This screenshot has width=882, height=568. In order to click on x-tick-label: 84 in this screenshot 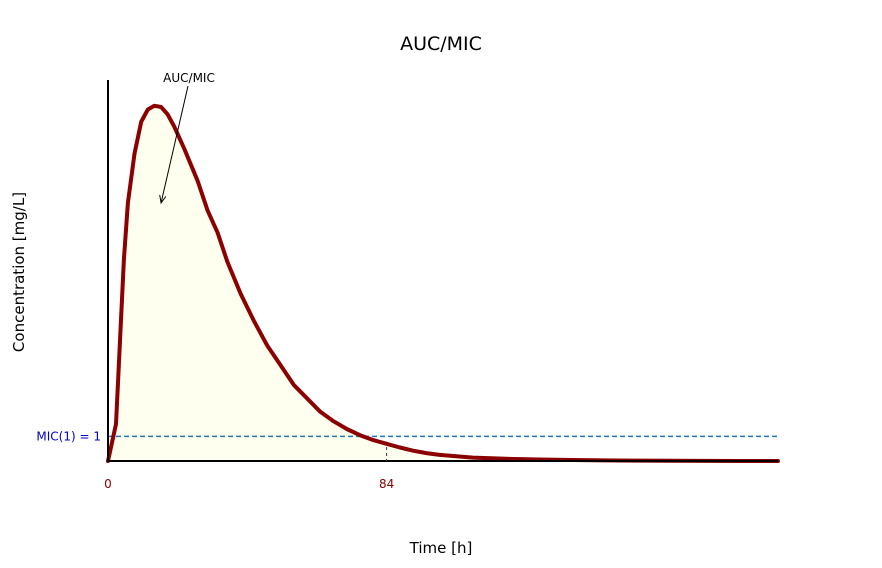, I will do `click(386, 484)`.